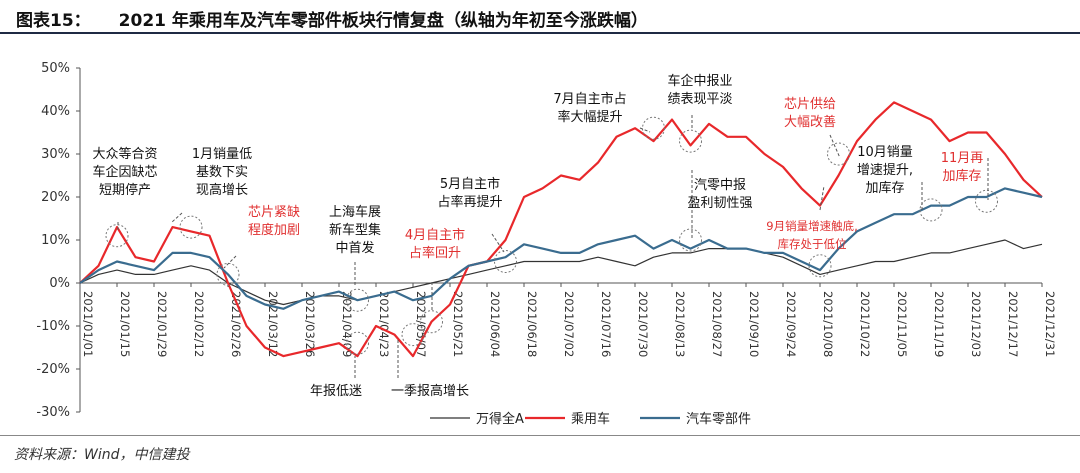 The image size is (1080, 473). I want to click on bottom-divider, so click(540, 435).